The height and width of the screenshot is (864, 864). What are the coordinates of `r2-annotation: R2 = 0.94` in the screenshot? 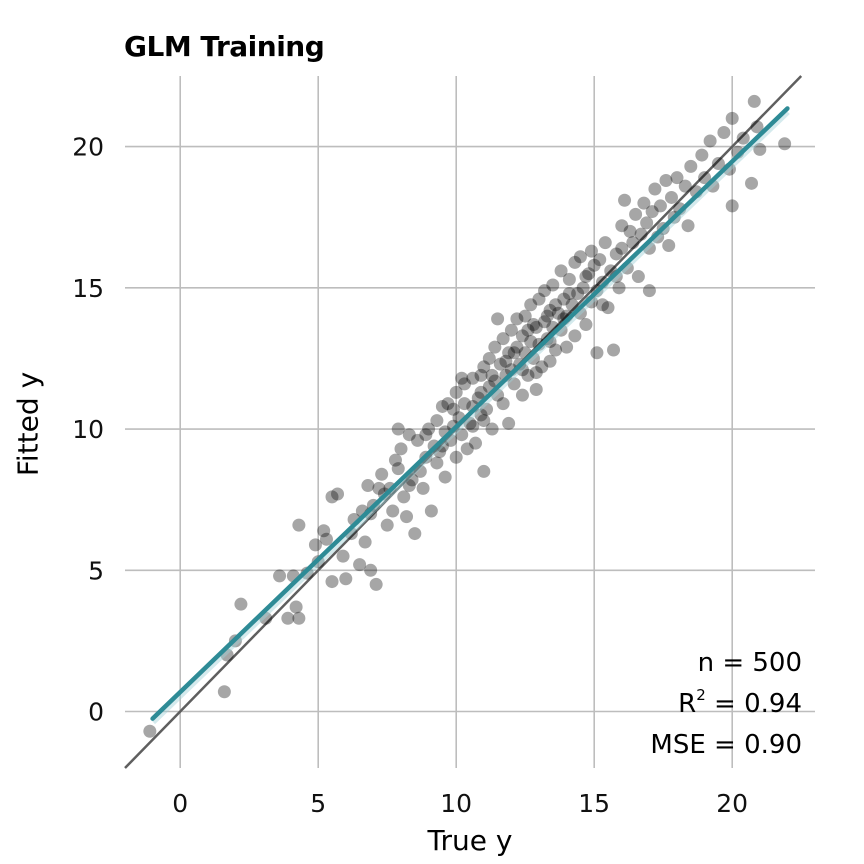 It's located at (726, 704).